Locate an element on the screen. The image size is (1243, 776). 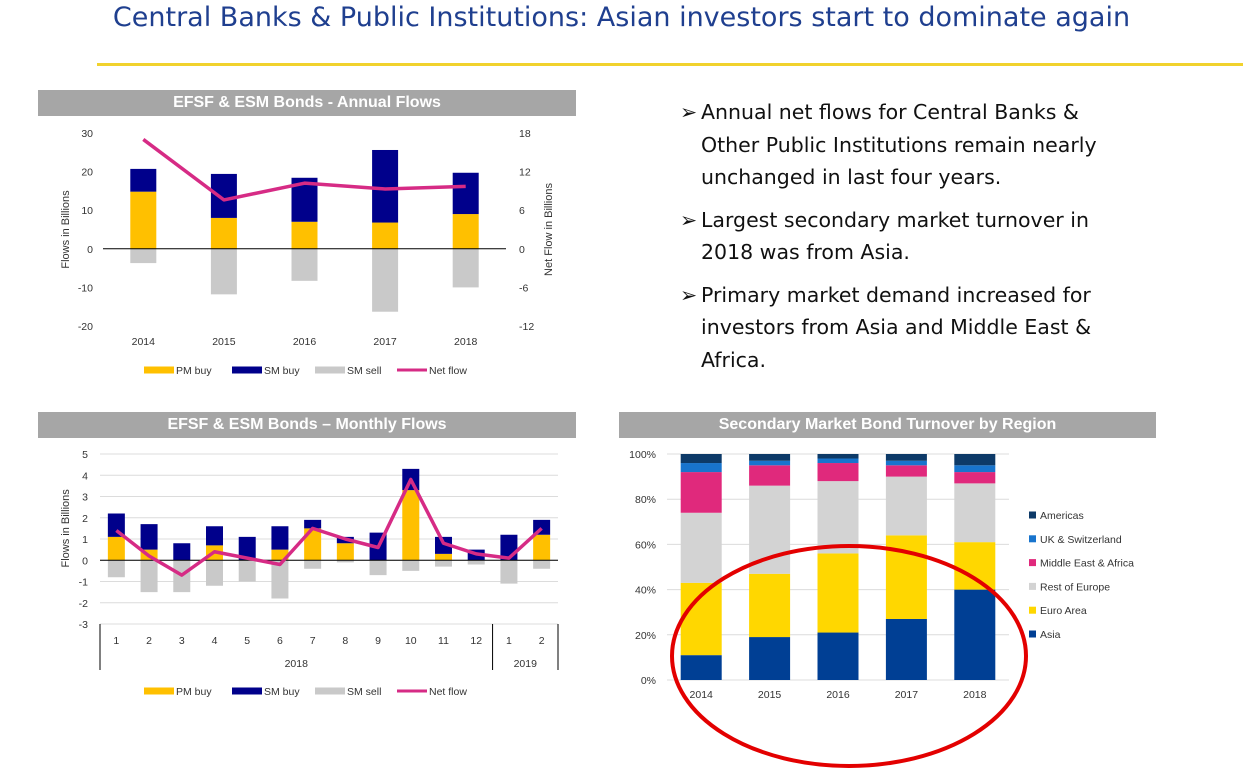
y-tick-label: 30 is located at coordinates (87, 134).